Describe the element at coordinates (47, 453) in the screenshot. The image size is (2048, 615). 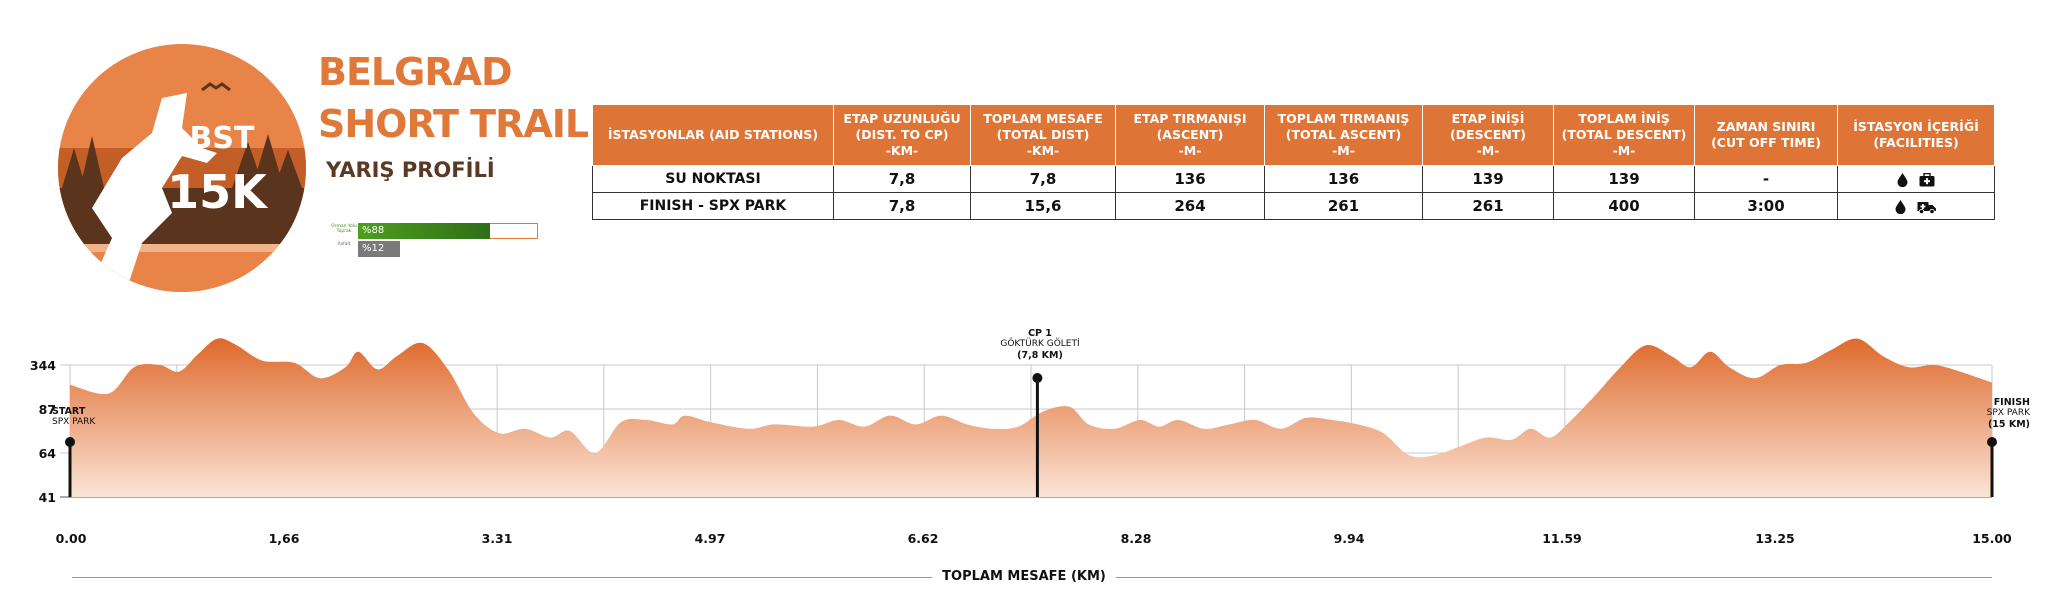
I see `y-tick-label: 64` at that location.